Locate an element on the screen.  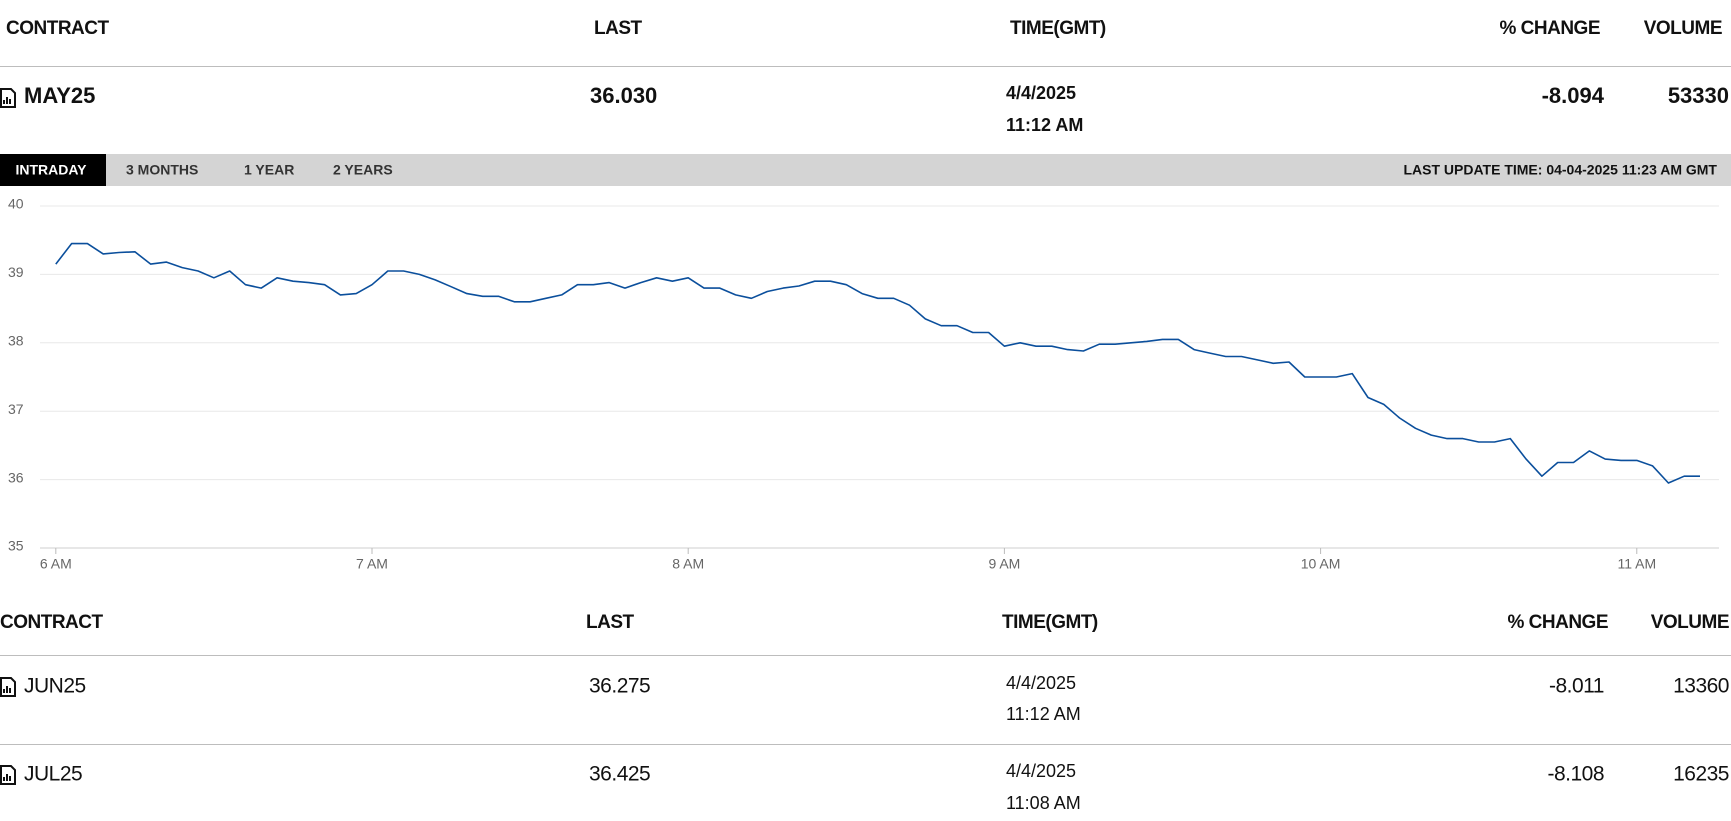
y-tick-label: 35 is located at coordinates (16, 546).